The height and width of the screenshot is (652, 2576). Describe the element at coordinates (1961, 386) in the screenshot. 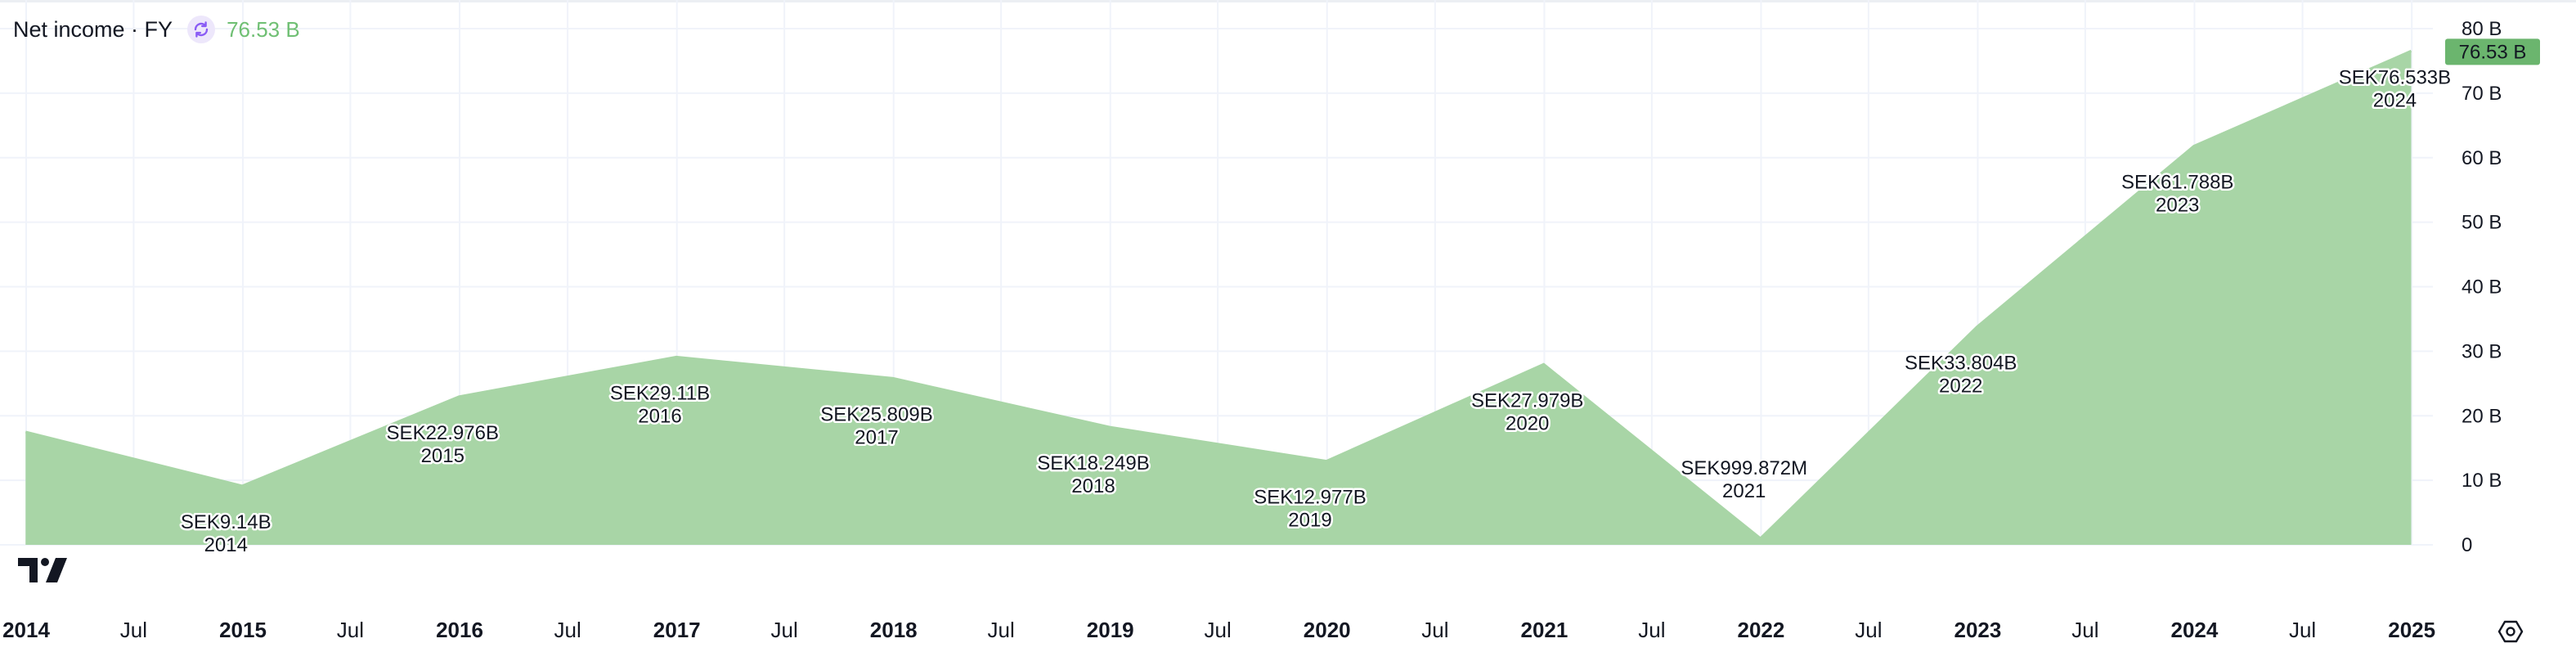

I see `data-label-year: 2022` at that location.